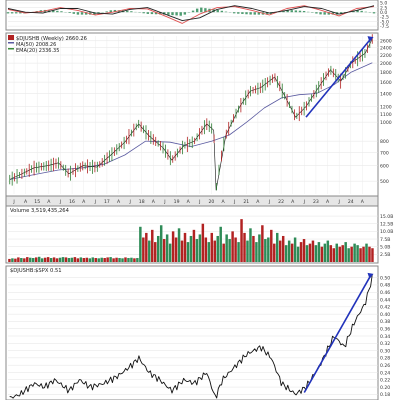 The height and width of the screenshot is (404, 400). I want to click on price-tick-label: 500, so click(384, 182).